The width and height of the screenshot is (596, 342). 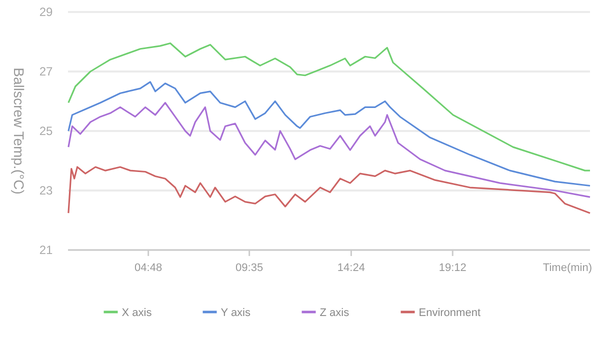 What do you see at coordinates (19, 131) in the screenshot?
I see `y-axis-title: Ballscrew Temp.(°C)` at bounding box center [19, 131].